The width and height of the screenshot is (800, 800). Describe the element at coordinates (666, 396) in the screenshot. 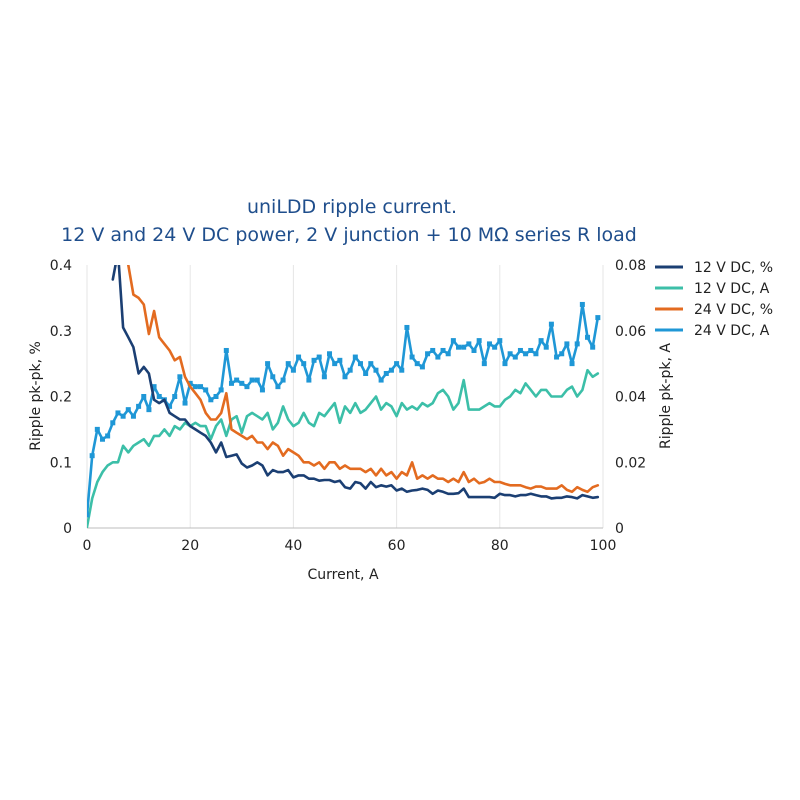

I see `y2-axis-label: Ripple pk-pk, A` at that location.